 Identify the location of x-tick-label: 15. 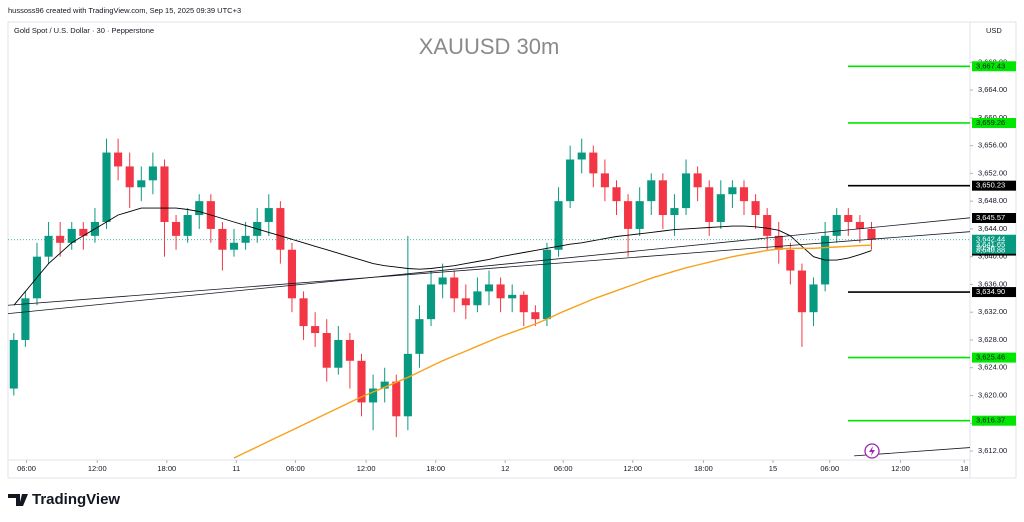
(773, 468).